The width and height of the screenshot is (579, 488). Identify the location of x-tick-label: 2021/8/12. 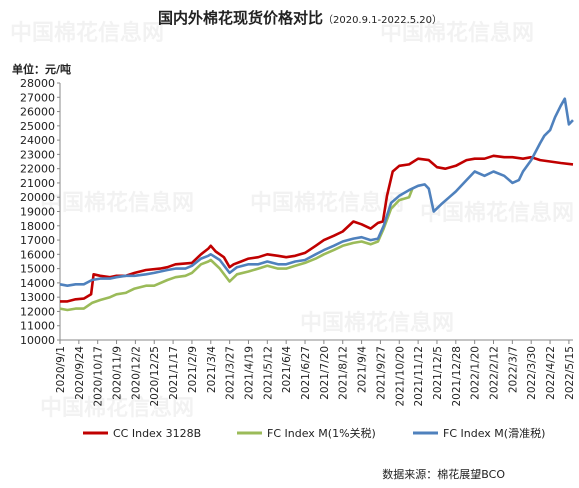
(344, 373).